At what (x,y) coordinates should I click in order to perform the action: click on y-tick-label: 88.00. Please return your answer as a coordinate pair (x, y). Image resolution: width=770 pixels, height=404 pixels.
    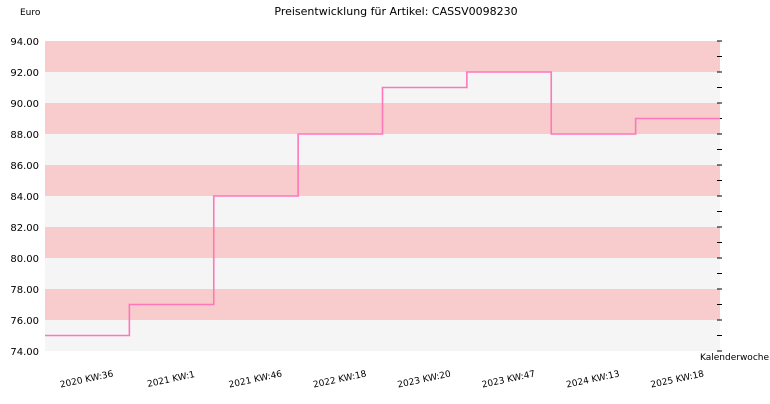
    Looking at the image, I should click on (24, 135).